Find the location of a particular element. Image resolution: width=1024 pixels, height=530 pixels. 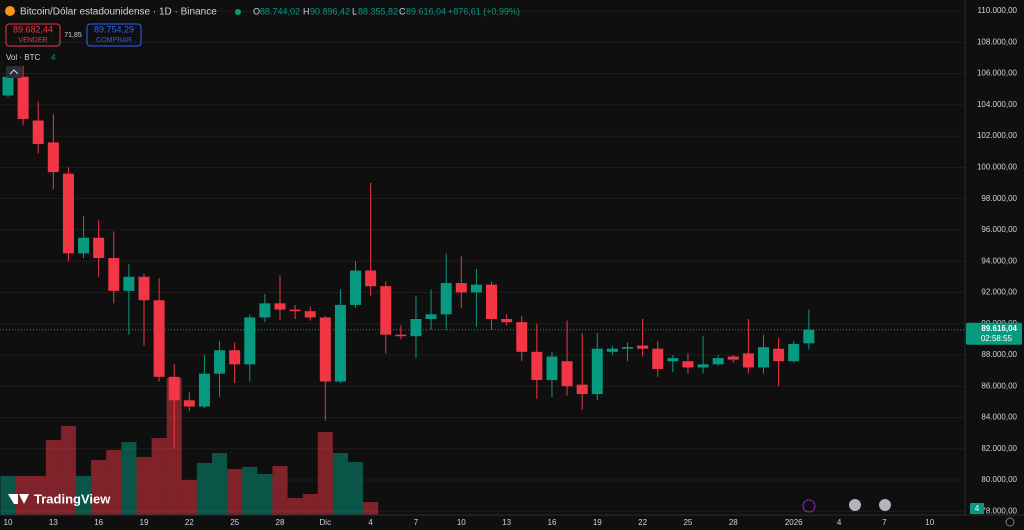

ohlc-label: O is located at coordinates (256, 11).